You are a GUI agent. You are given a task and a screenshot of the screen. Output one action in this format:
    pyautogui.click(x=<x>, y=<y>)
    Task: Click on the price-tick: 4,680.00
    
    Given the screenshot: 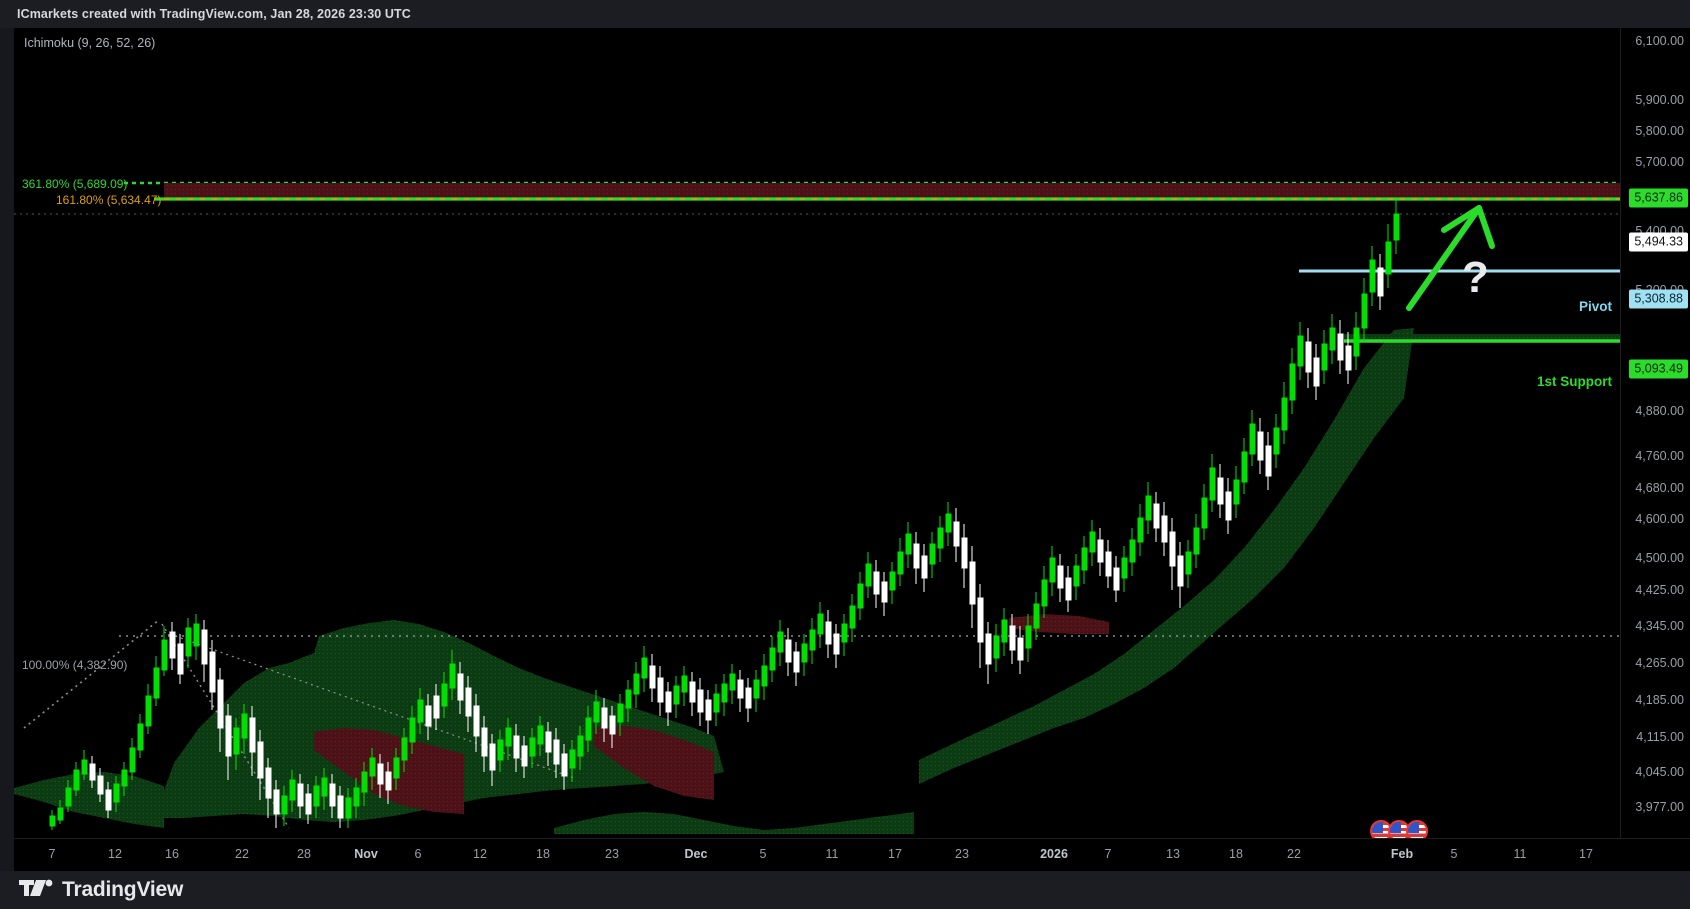 What is the action you would take?
    pyautogui.click(x=1659, y=488)
    